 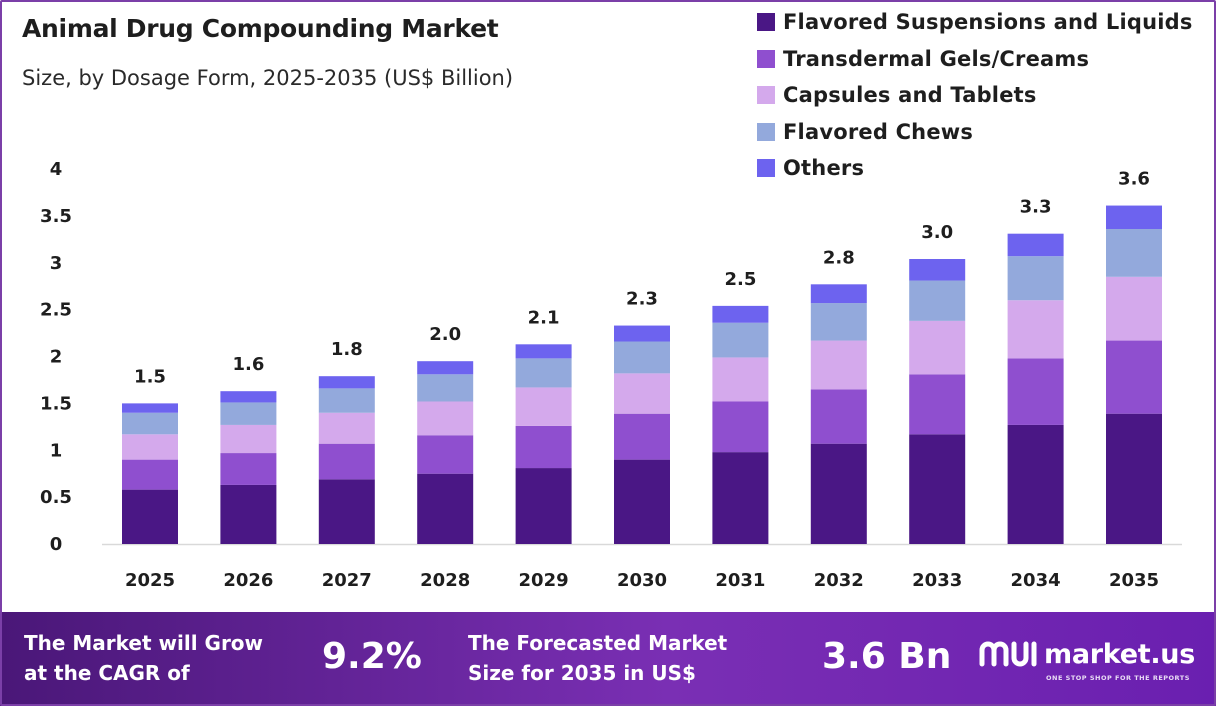 I want to click on total-data-label: 2.3, so click(x=642, y=299).